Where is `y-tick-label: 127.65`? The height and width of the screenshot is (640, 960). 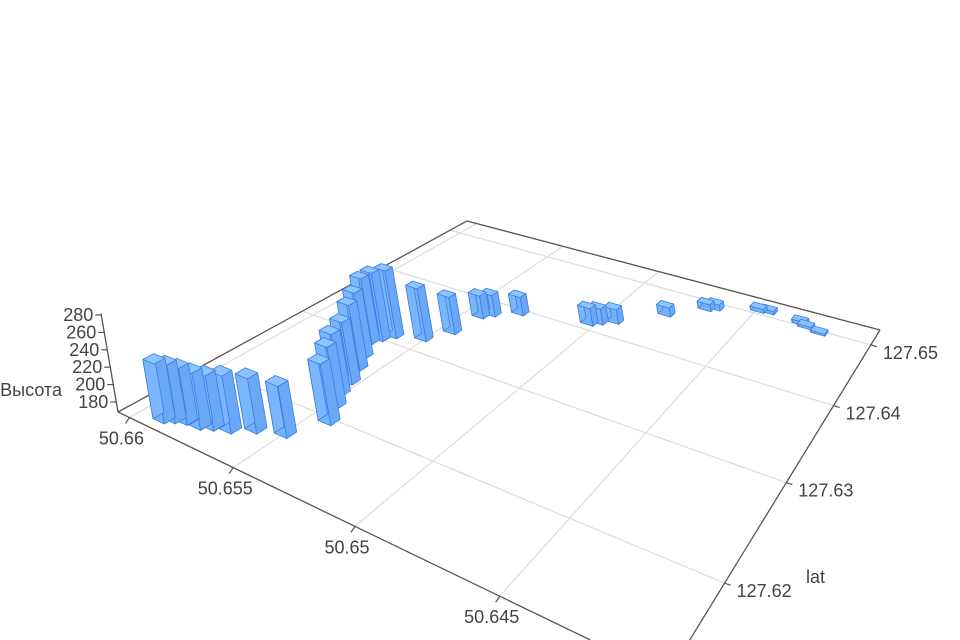 y-tick-label: 127.65 is located at coordinates (910, 353).